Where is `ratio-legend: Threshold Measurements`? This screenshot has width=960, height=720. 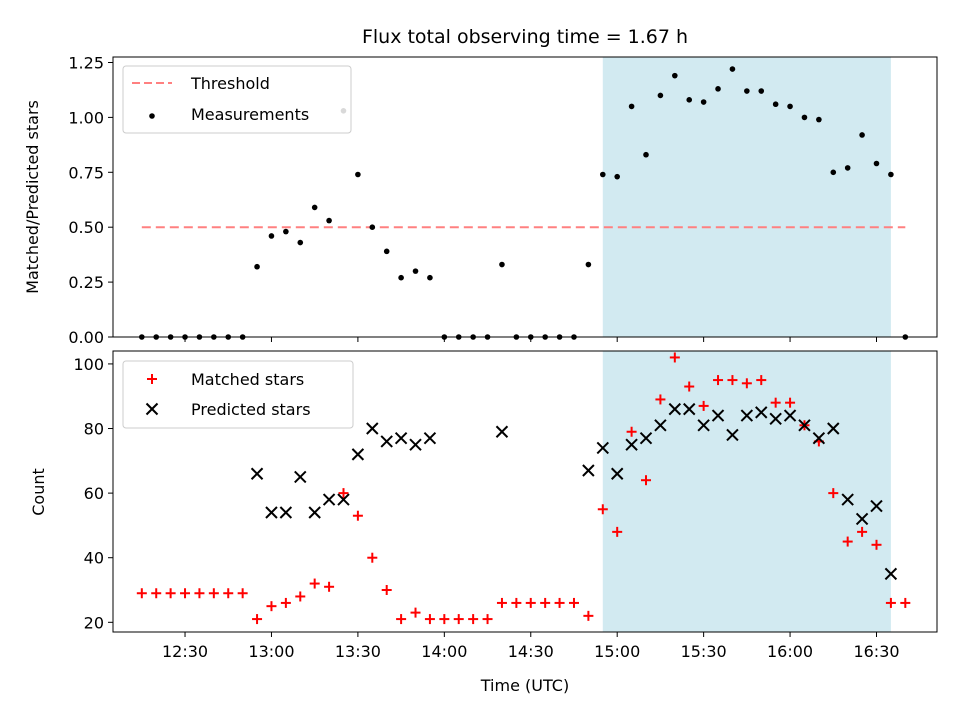 ratio-legend: Threshold Measurements is located at coordinates (237, 99).